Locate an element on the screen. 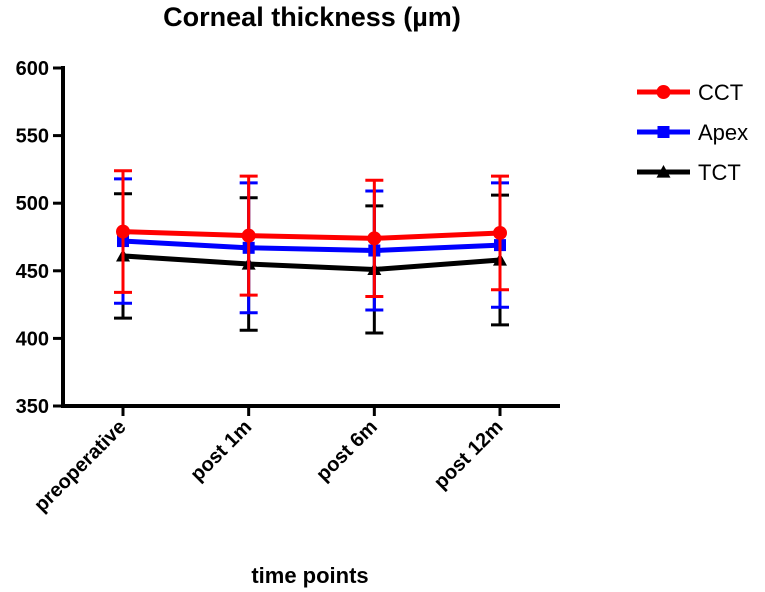  series-apex is located at coordinates (311, 246).